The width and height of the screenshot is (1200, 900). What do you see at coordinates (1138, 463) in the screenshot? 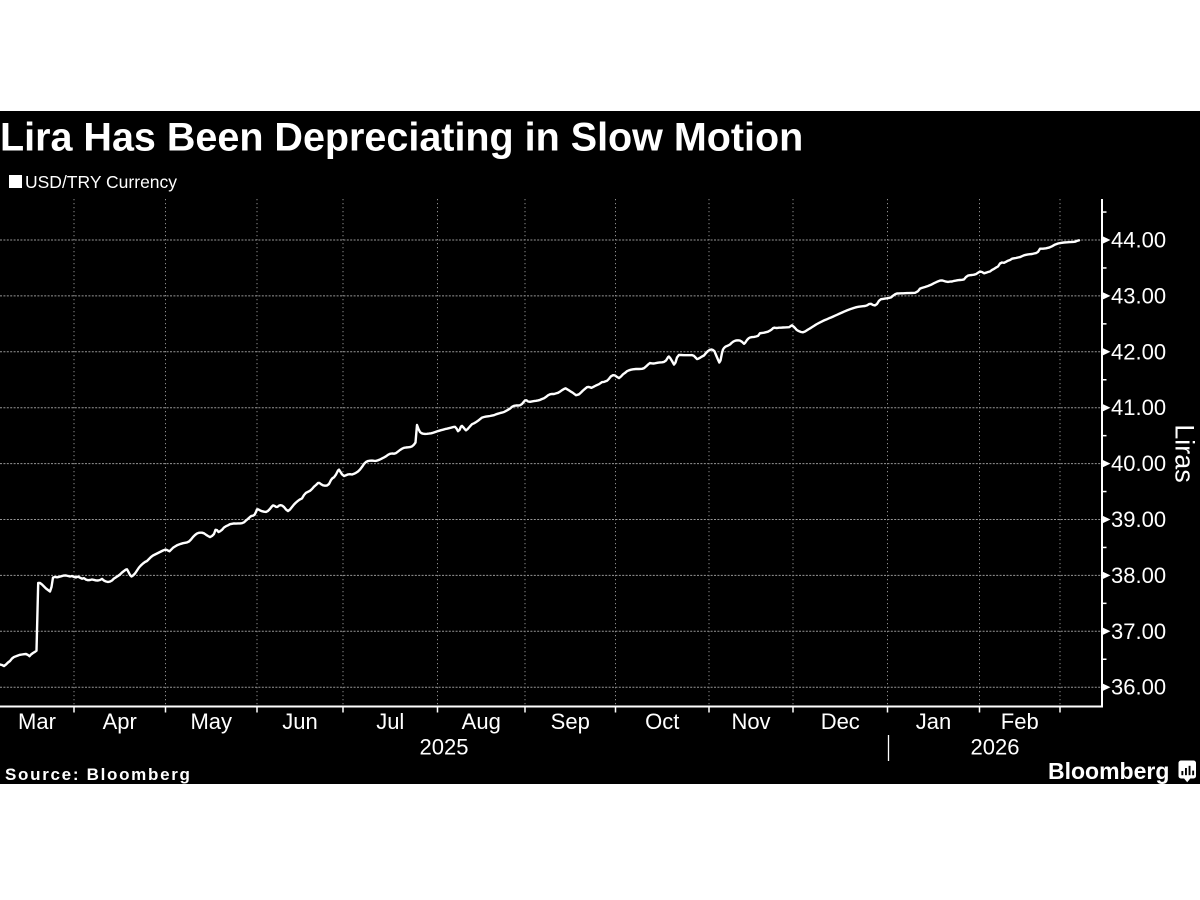
I see `svg-text: 40.00` at bounding box center [1138, 463].